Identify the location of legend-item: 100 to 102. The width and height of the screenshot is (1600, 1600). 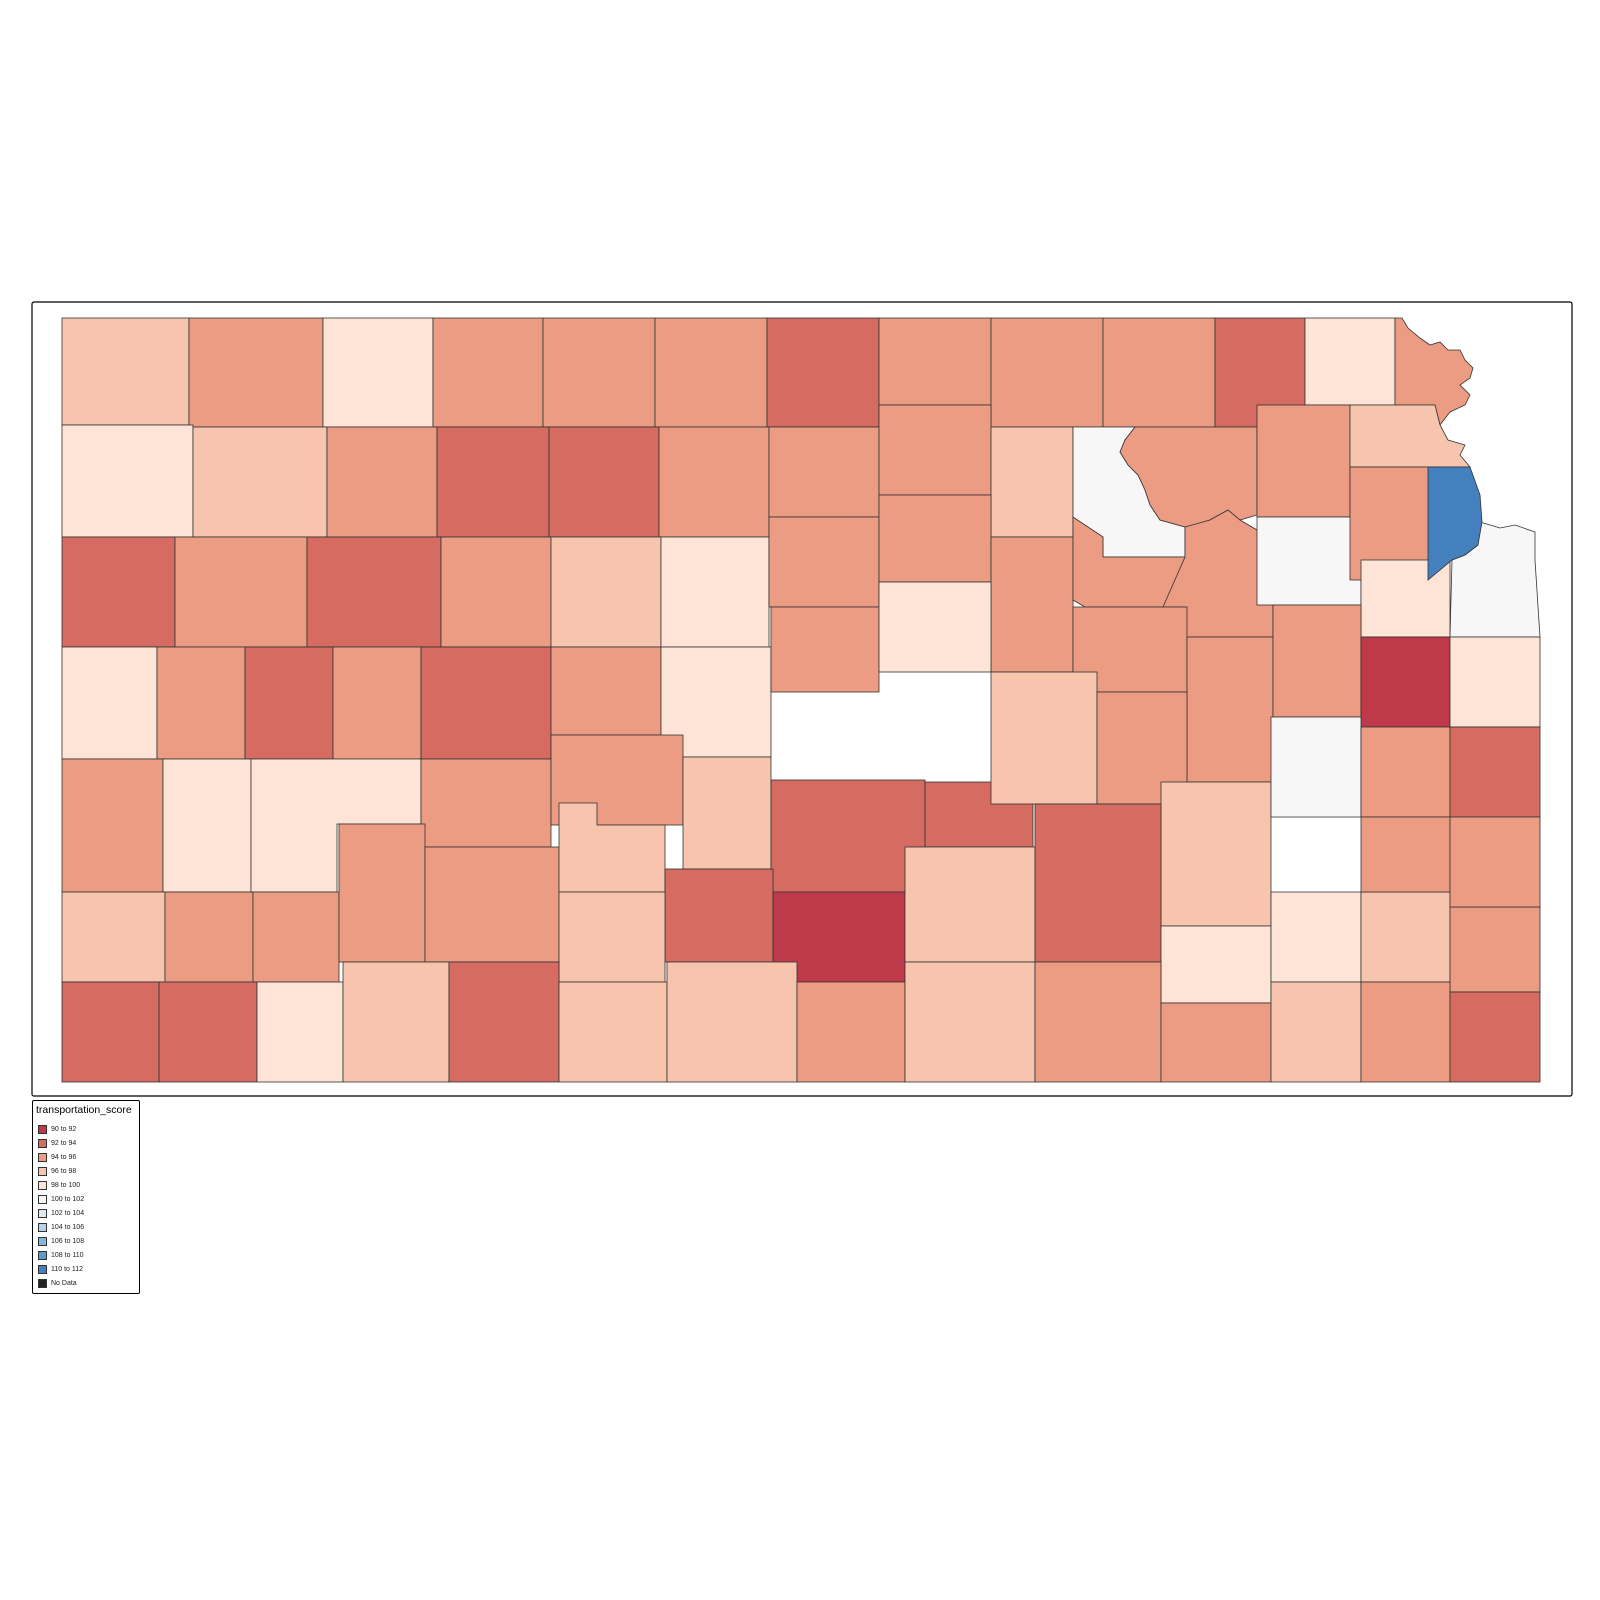
(61, 1199).